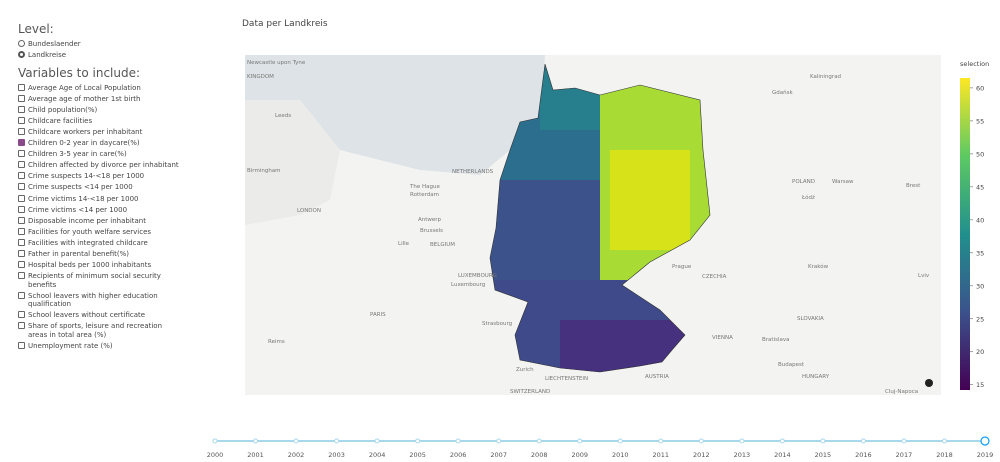 The image size is (1000, 462). What do you see at coordinates (100, 44) in the screenshot?
I see `radio-option: Bundeslaender` at bounding box center [100, 44].